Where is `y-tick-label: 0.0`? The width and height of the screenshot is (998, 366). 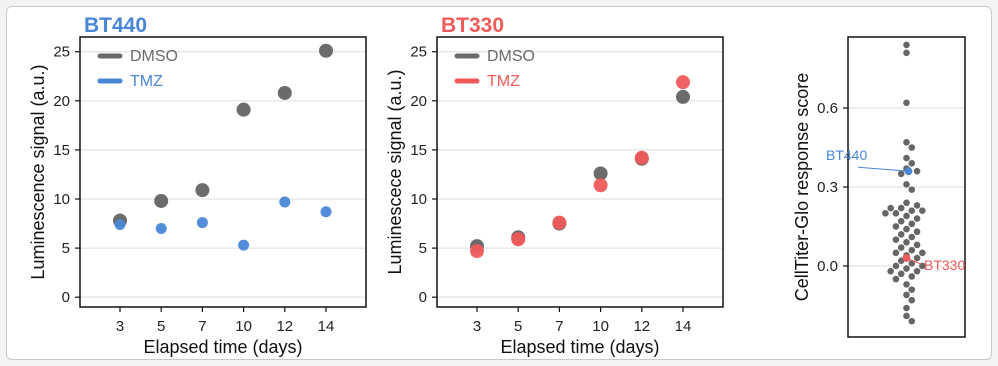
y-tick-label: 0.0 is located at coordinates (827, 266).